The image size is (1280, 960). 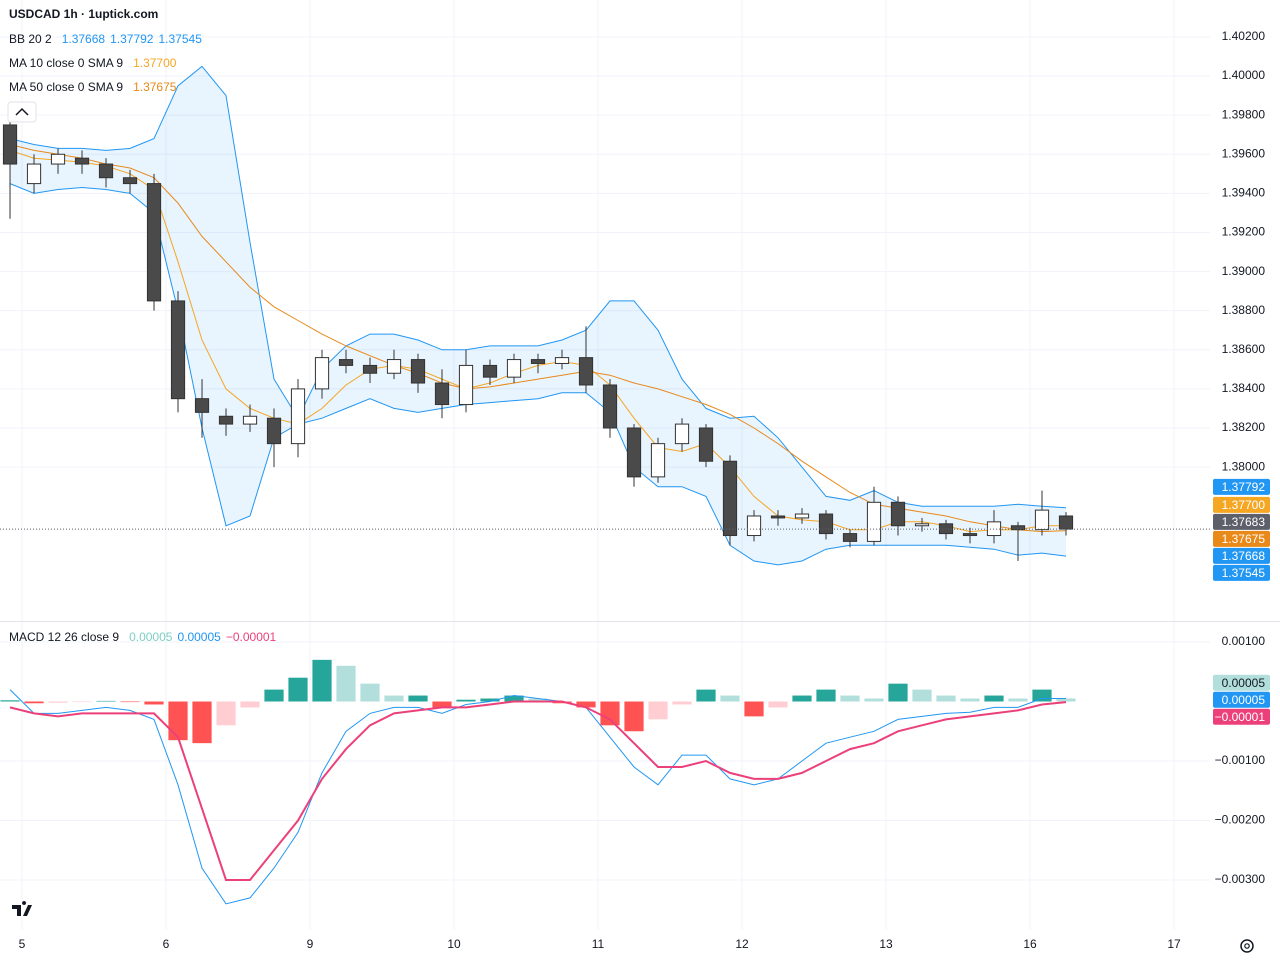 What do you see at coordinates (155, 87) in the screenshot?
I see `legend-value: 1.37675` at bounding box center [155, 87].